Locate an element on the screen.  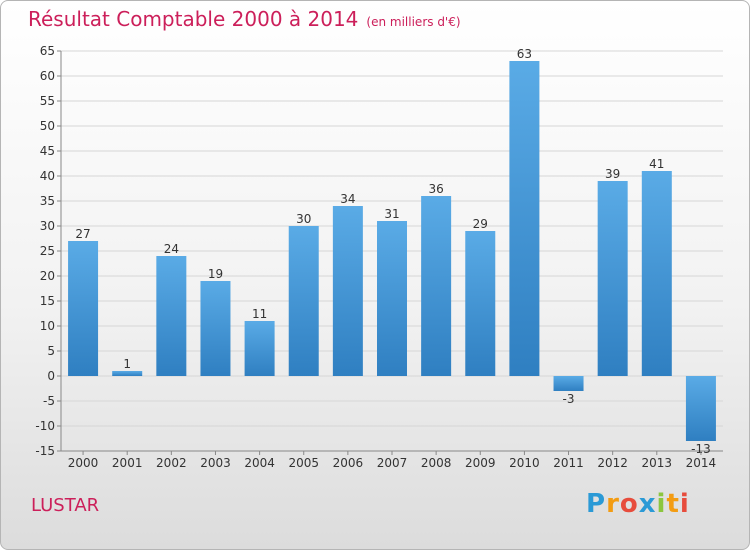
y-tick-label: 40 is located at coordinates (47, 176).